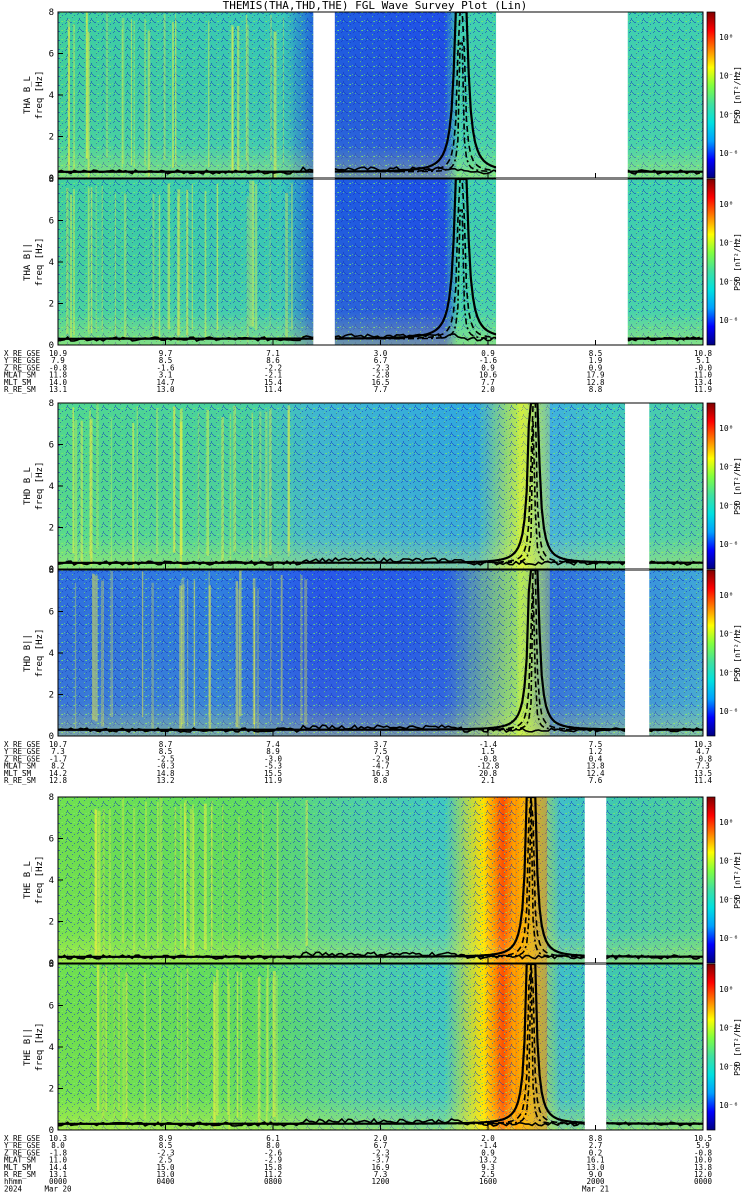  Describe the element at coordinates (380, 1181) in the screenshot. I see `x-tick-label: 1200` at that location.